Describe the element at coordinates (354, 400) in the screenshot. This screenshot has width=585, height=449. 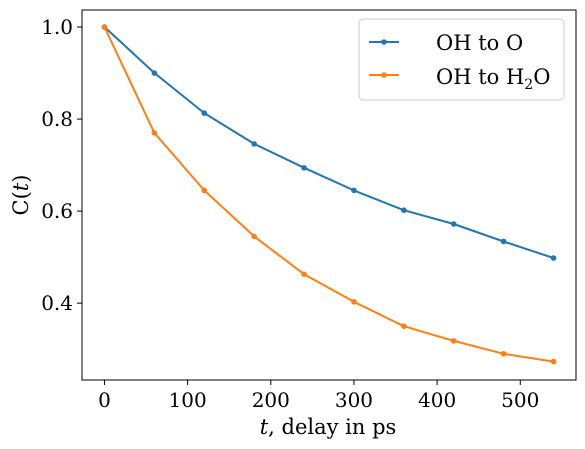
I see `x-tick-label: 300` at that location.